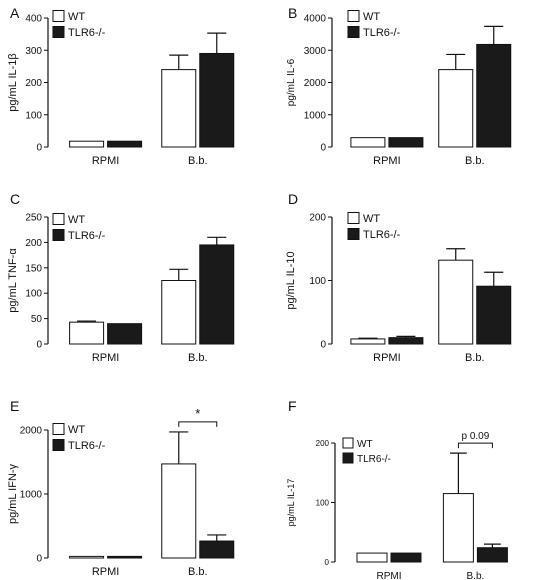 Image resolution: width=537 pixels, height=580 pixels. What do you see at coordinates (13, 280) in the screenshot?
I see `y-axis-title: pg/mL TNF-α` at bounding box center [13, 280].